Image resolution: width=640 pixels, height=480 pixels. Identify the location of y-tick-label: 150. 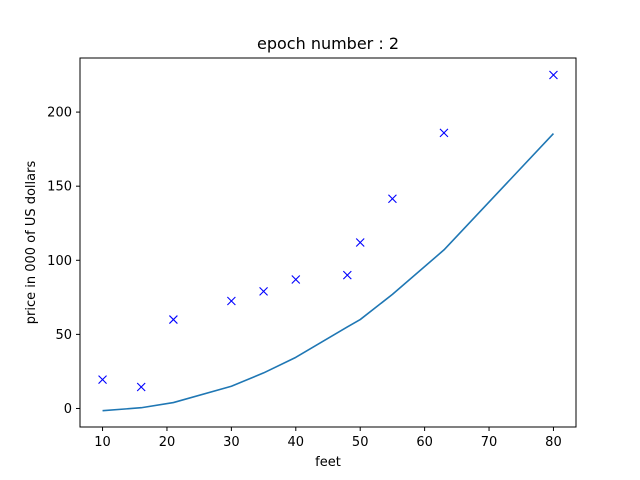
(59, 187).